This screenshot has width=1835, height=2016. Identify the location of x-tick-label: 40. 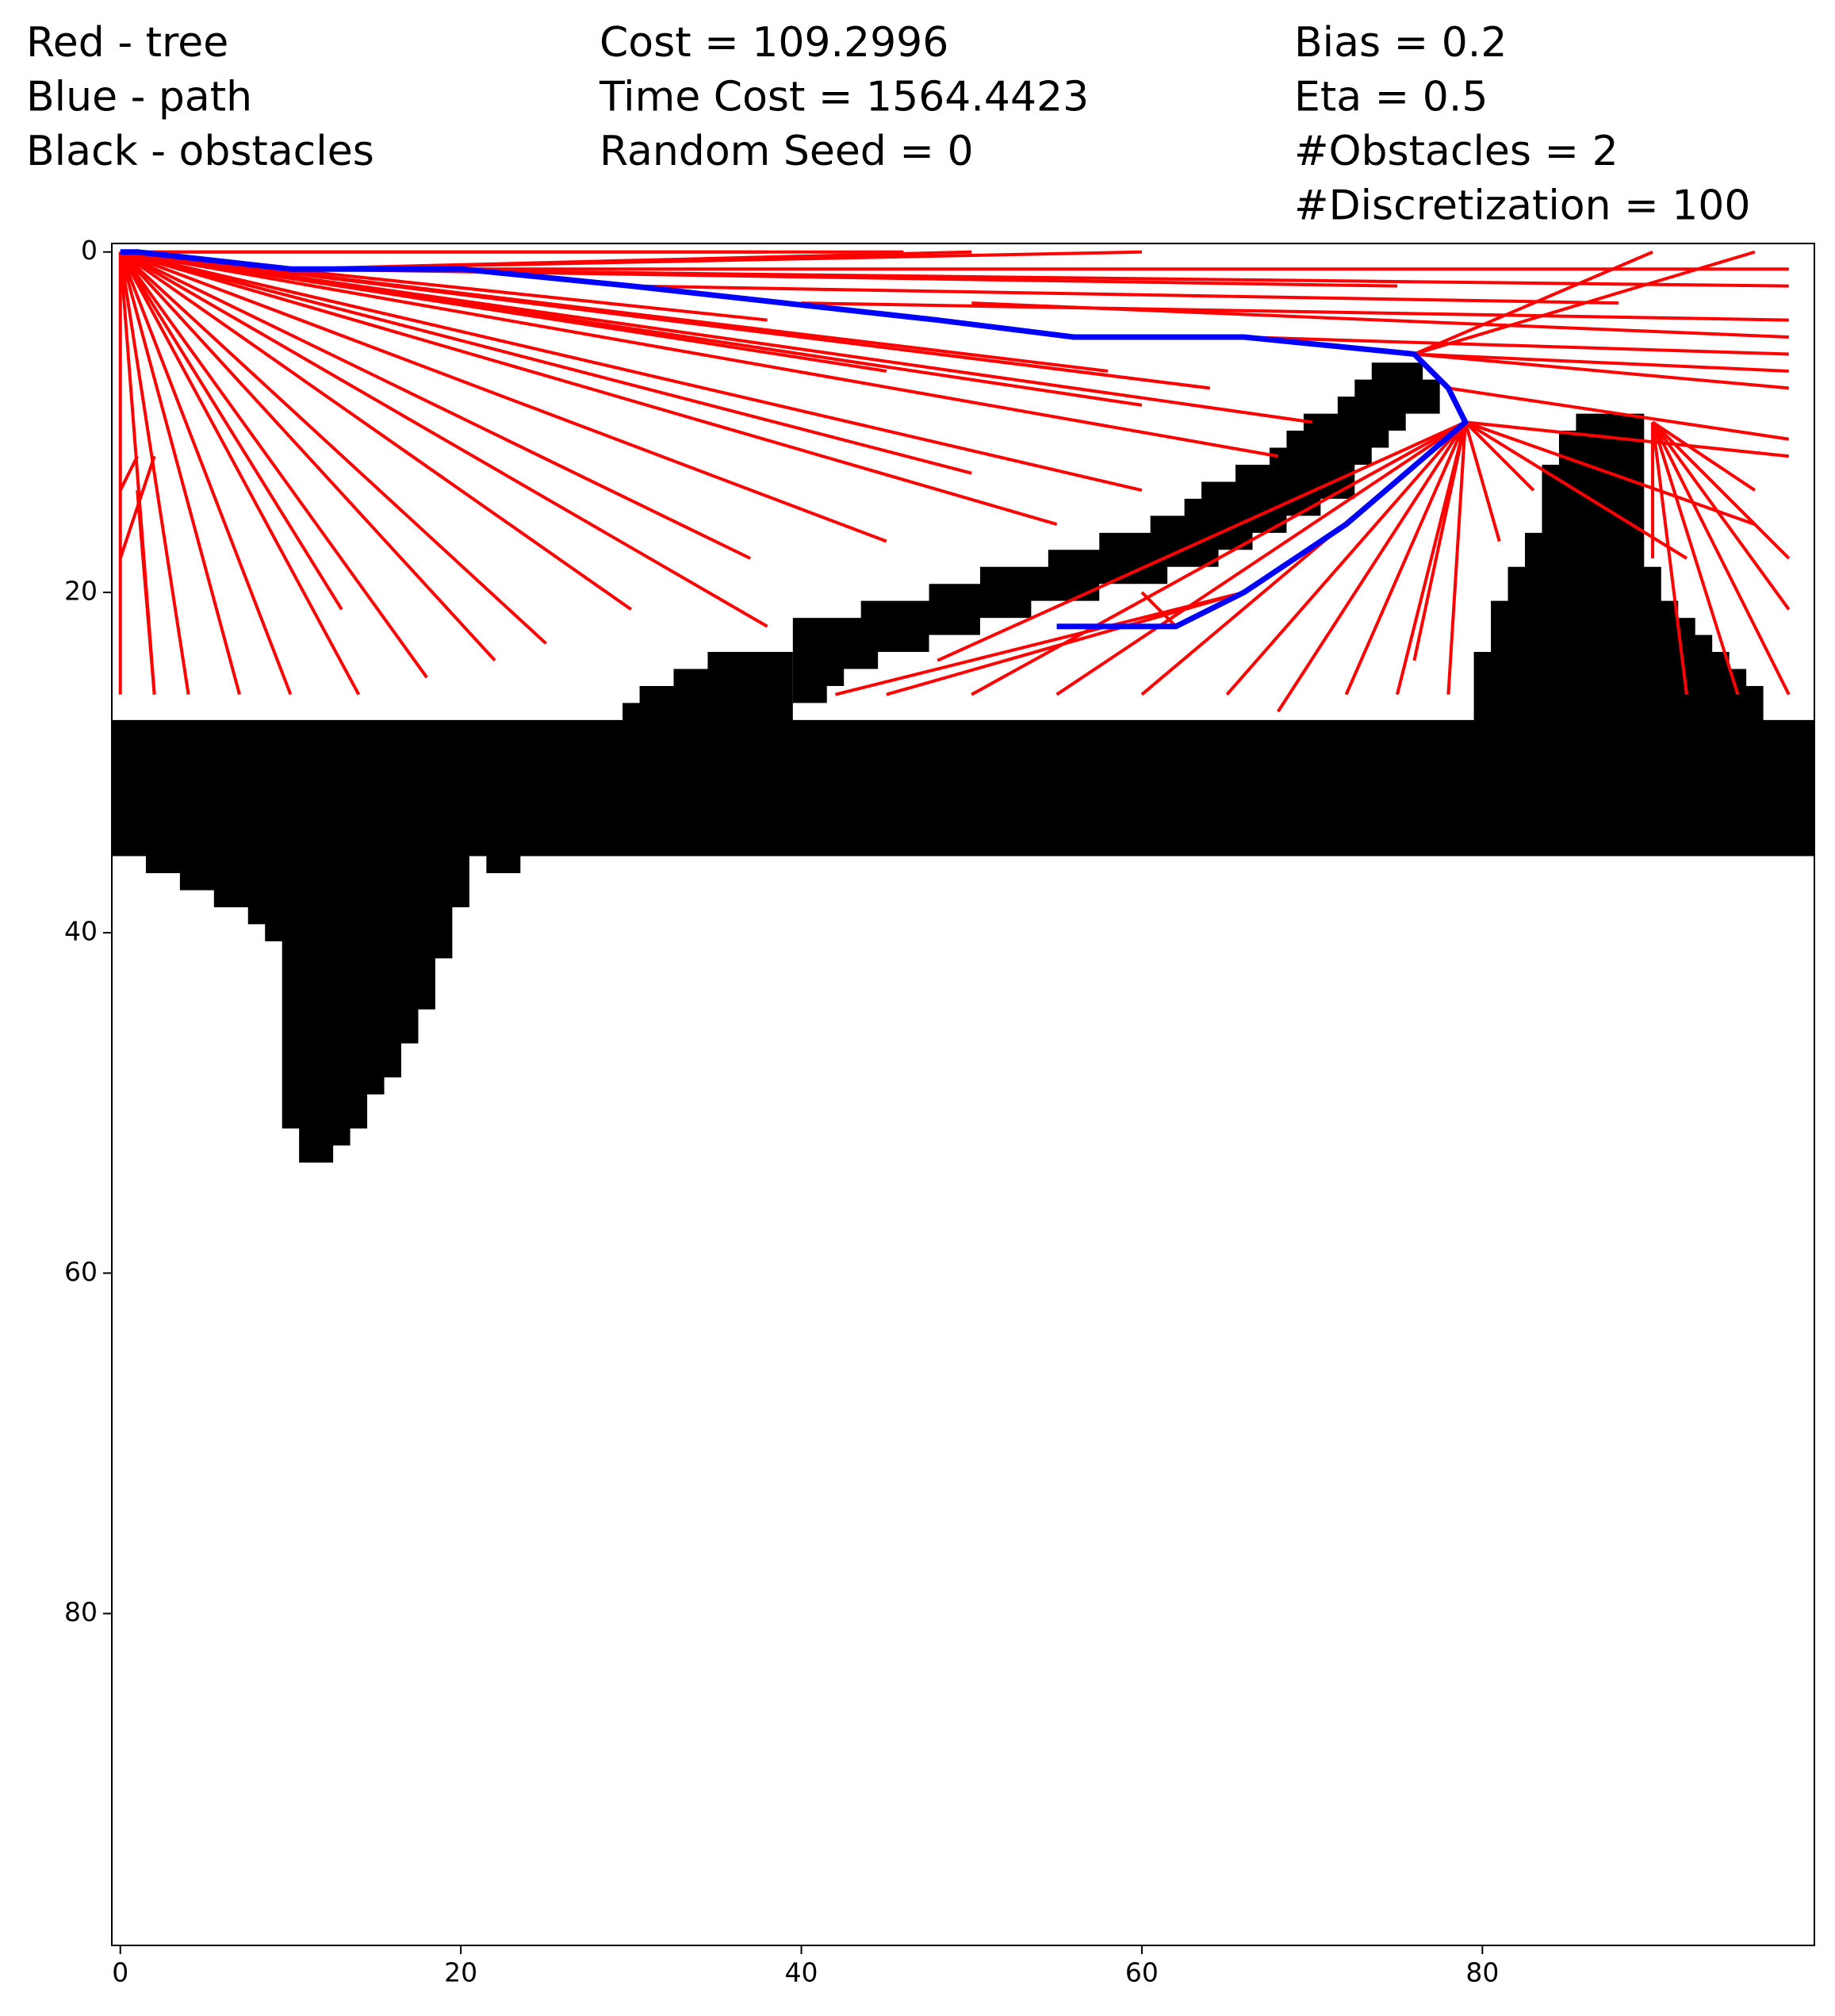
(801, 1972).